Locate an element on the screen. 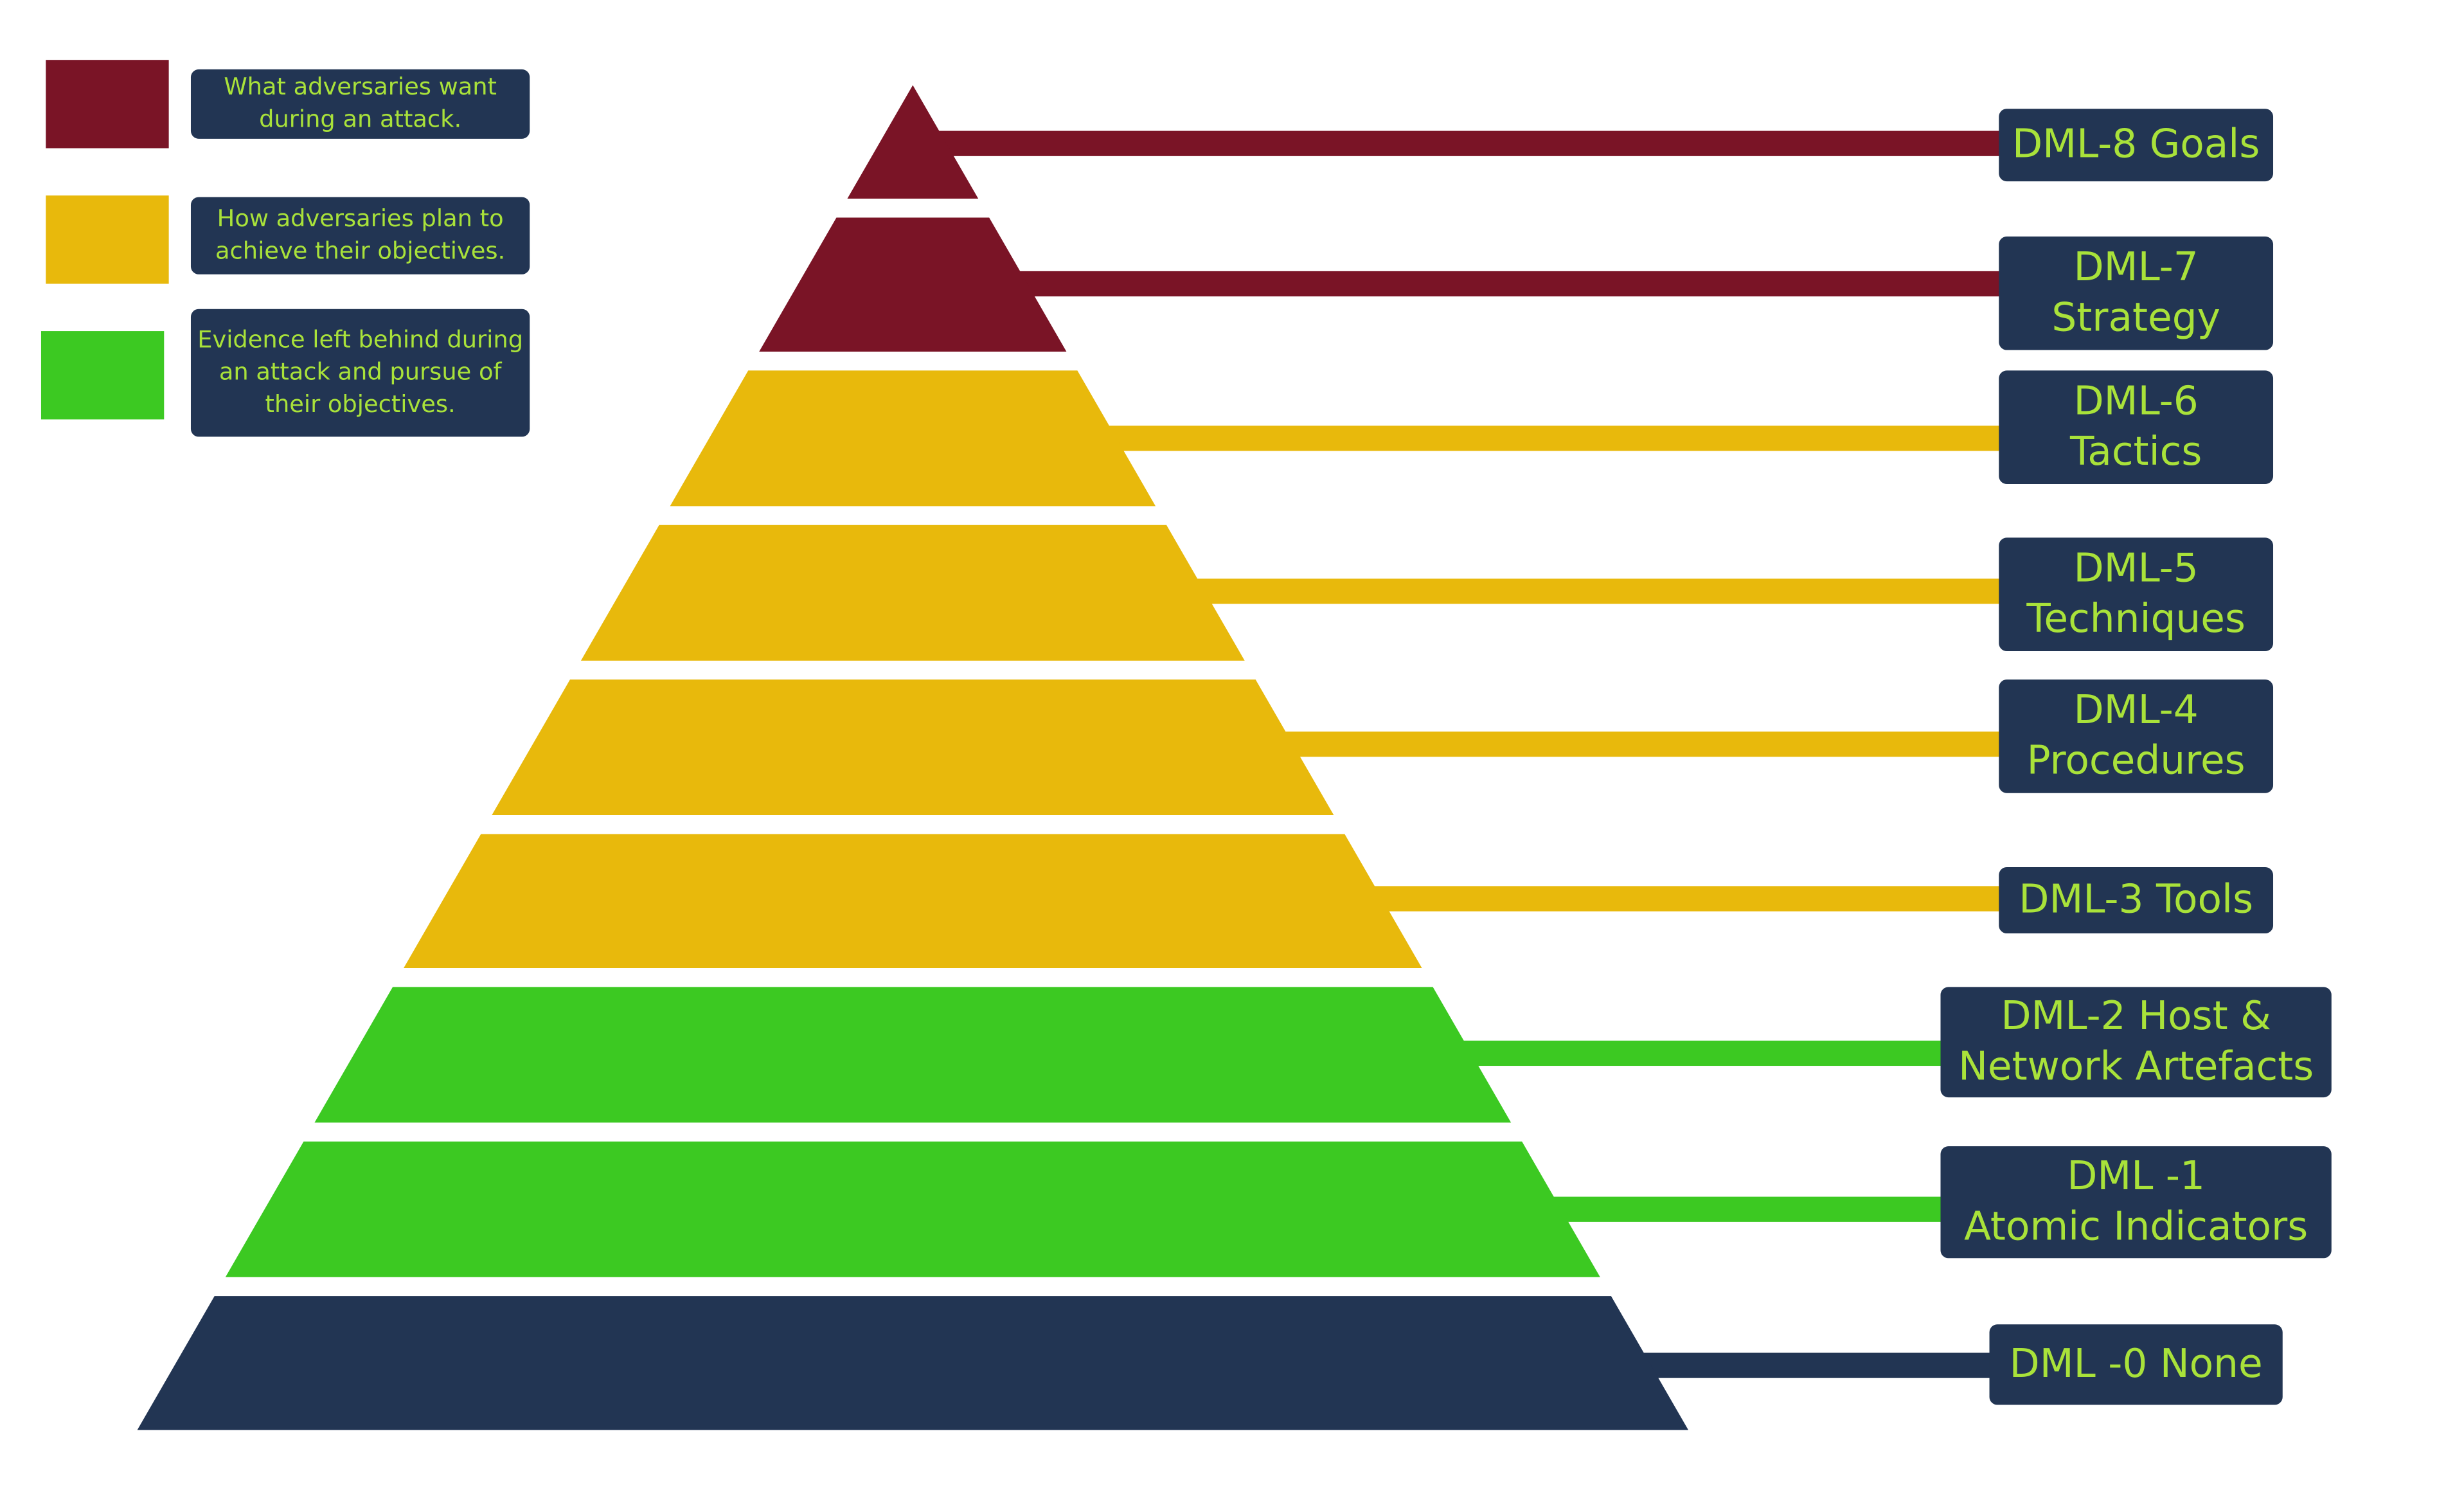  label-line: Atomic Indicators is located at coordinates (2136, 1226).